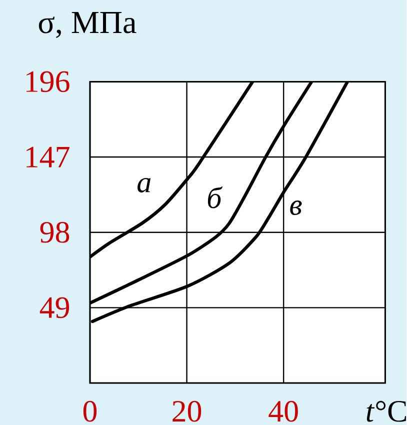  I want to click on y-tick-label: 147, so click(48, 157).